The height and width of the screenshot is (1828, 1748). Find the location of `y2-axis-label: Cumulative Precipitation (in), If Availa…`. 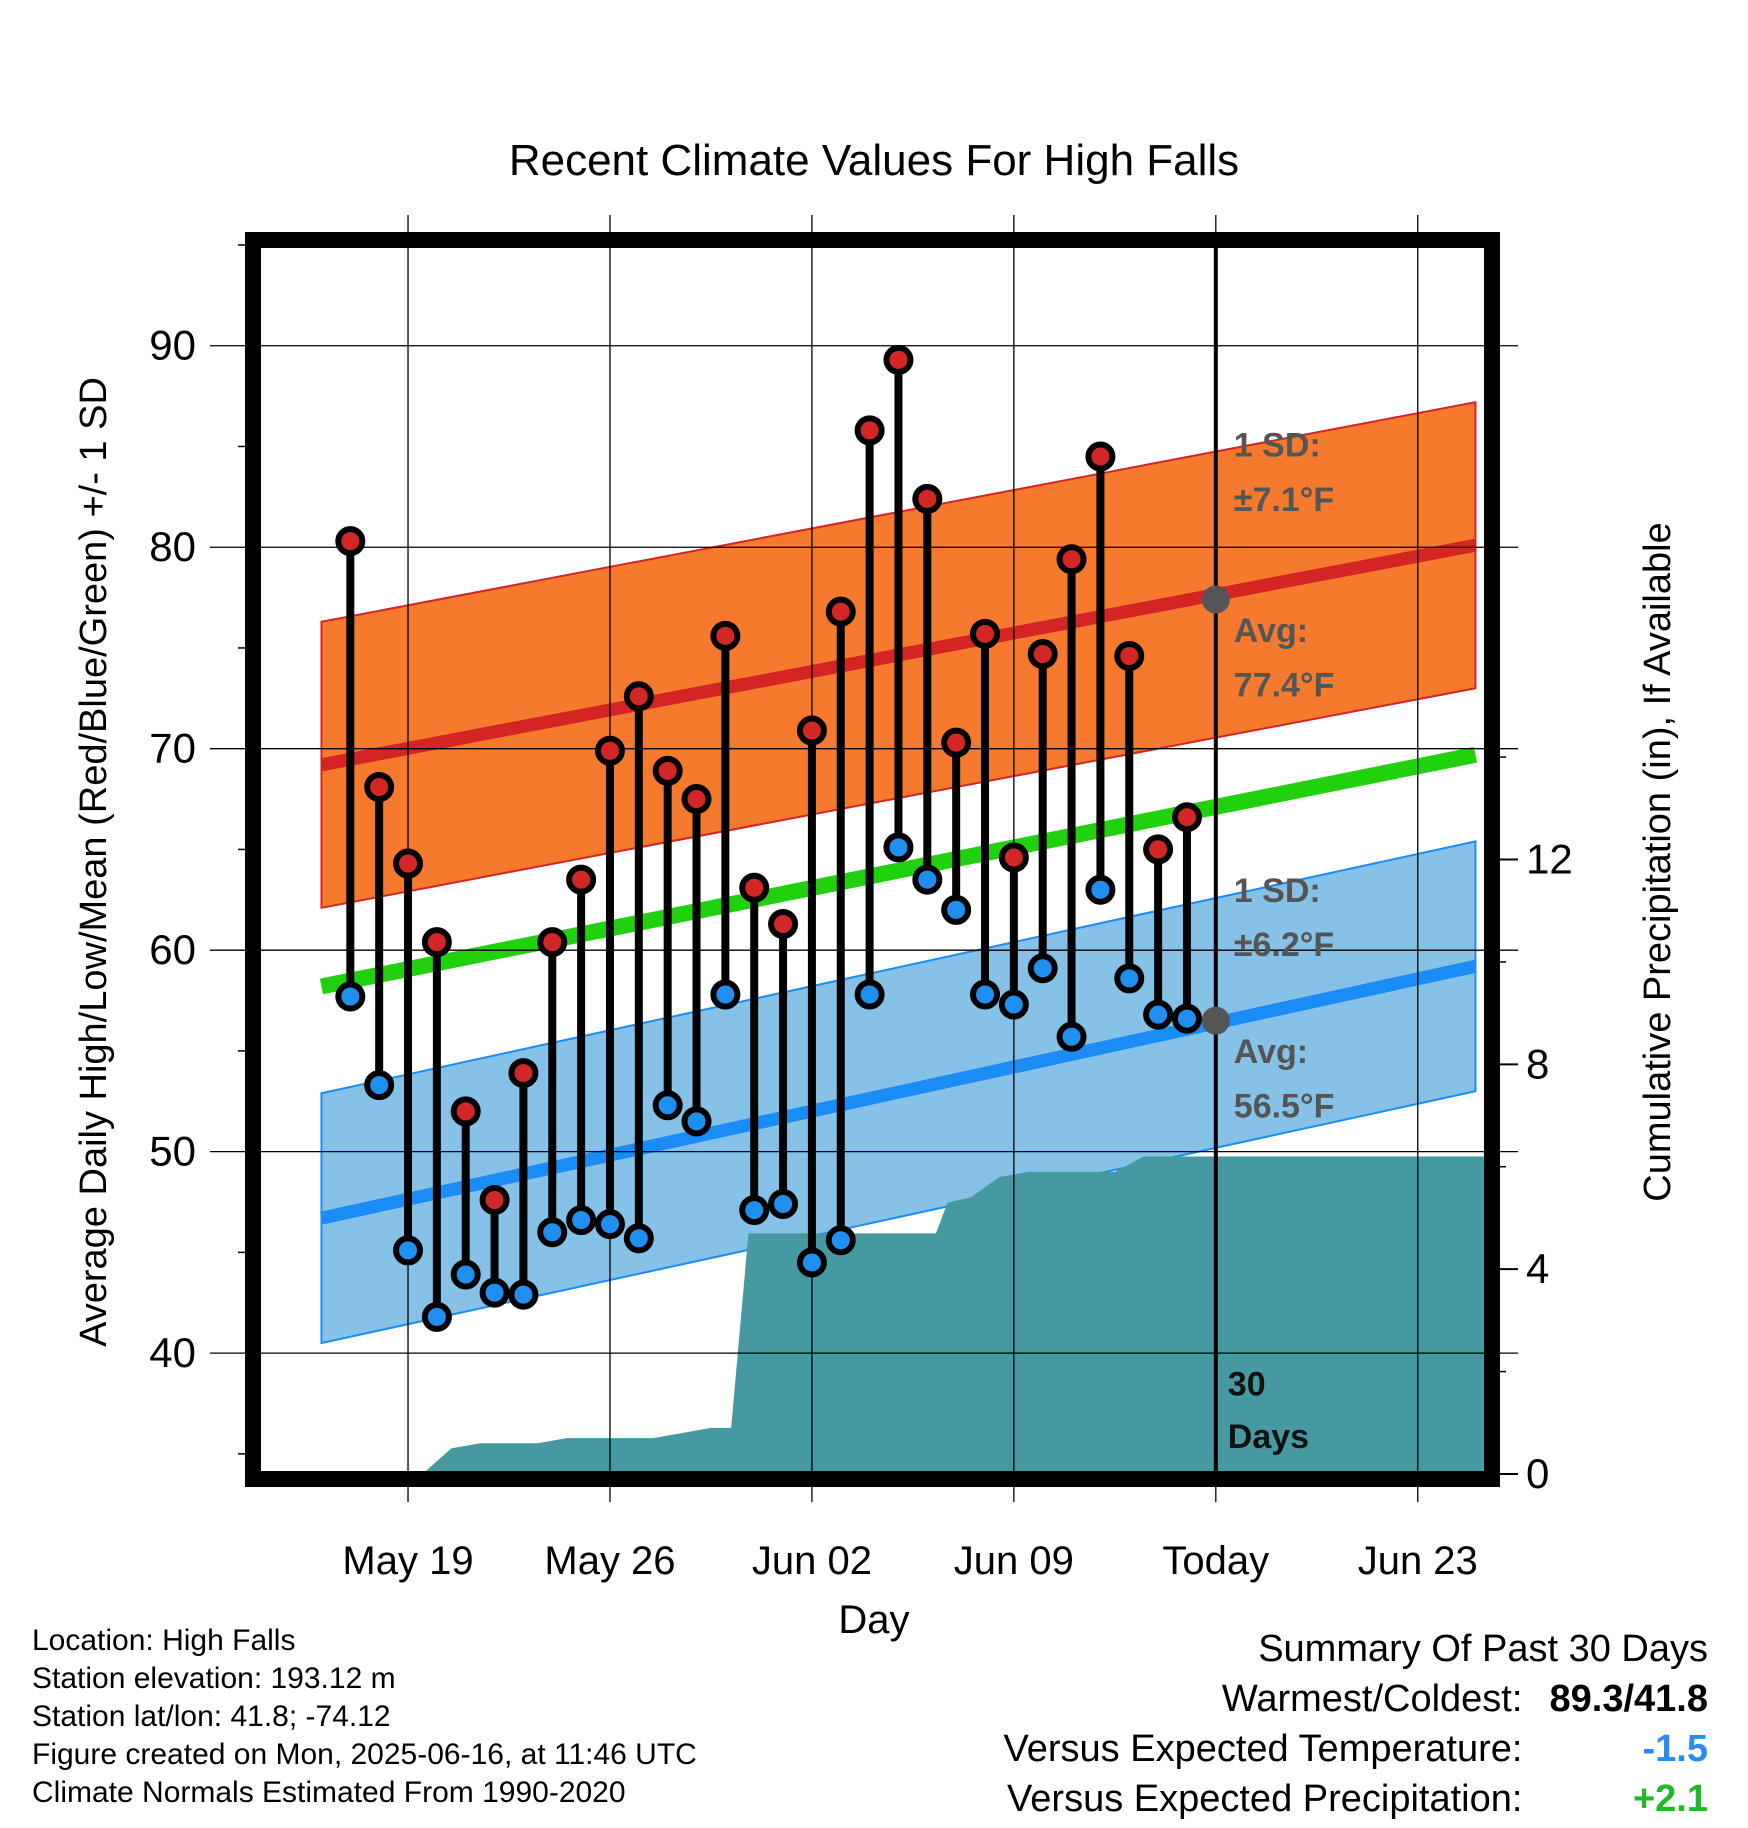

y2-axis-label: Cumulative Precipitation (in), If Availa… is located at coordinates (1658, 861).